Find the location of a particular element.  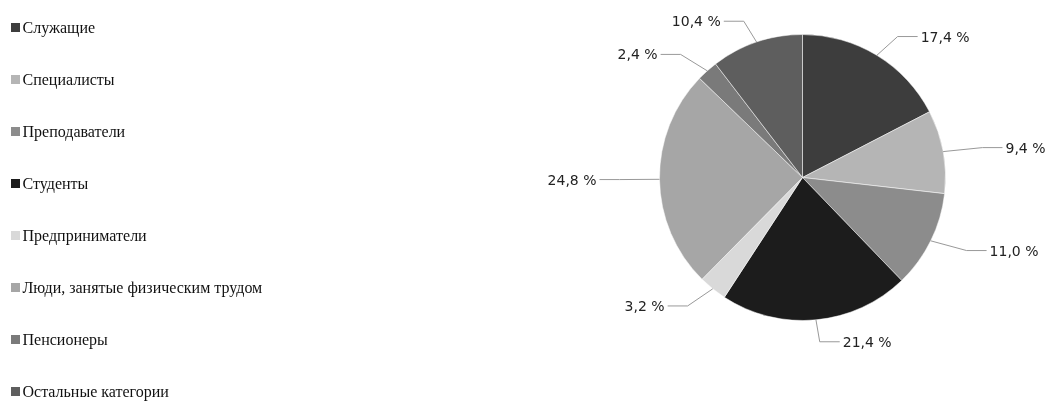

data-label: 9,4 % is located at coordinates (1025, 147).